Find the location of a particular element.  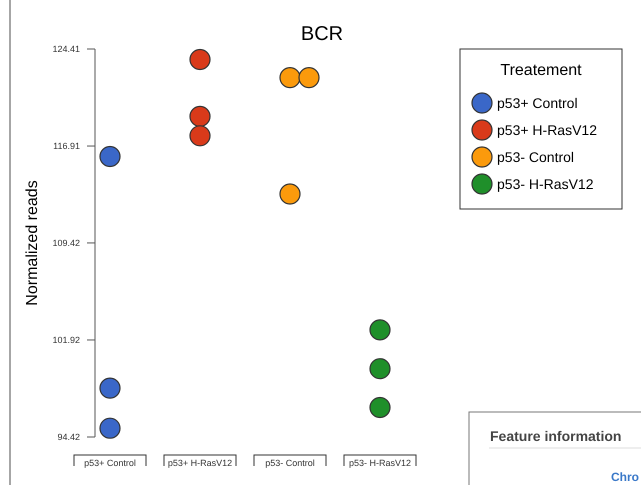

legend-title: Treatement is located at coordinates (541, 70).